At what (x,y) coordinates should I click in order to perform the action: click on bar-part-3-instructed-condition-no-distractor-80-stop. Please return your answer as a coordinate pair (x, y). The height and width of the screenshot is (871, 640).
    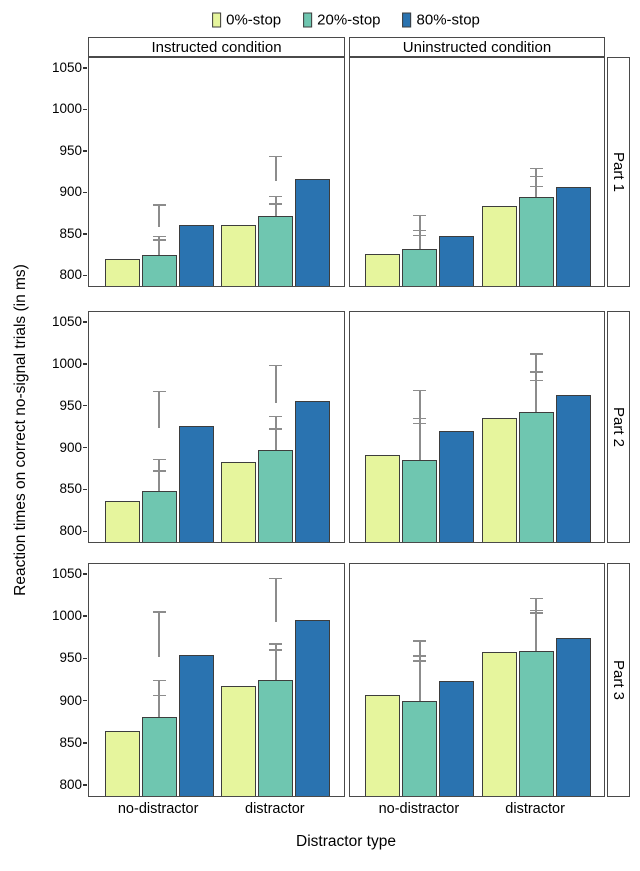
    Looking at the image, I should click on (196, 725).